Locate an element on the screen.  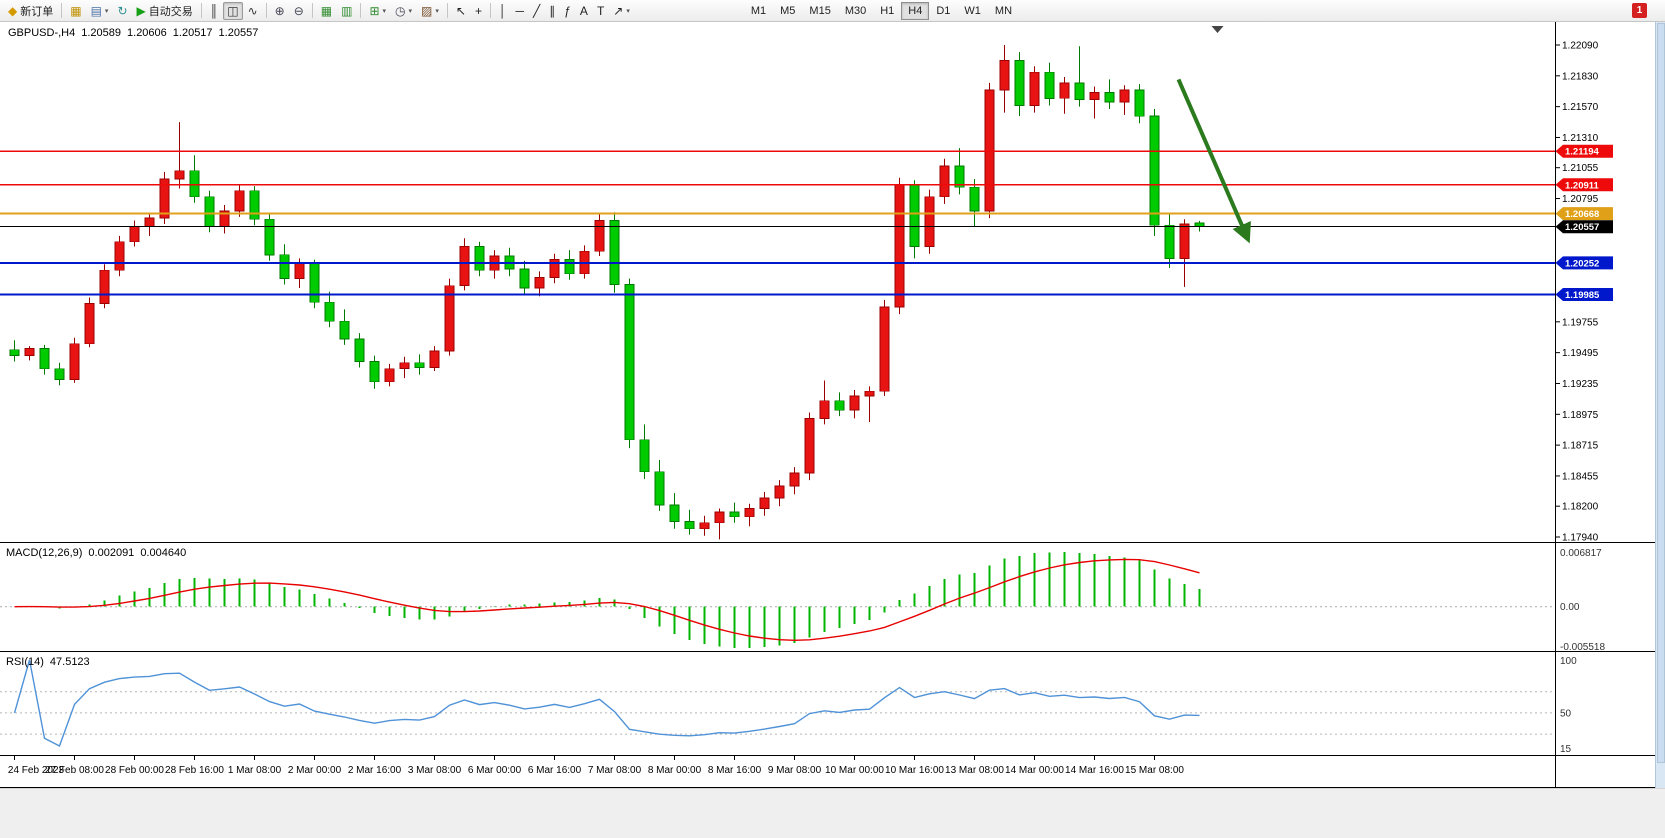
svg-text: 1.19235 is located at coordinates (1580, 384).